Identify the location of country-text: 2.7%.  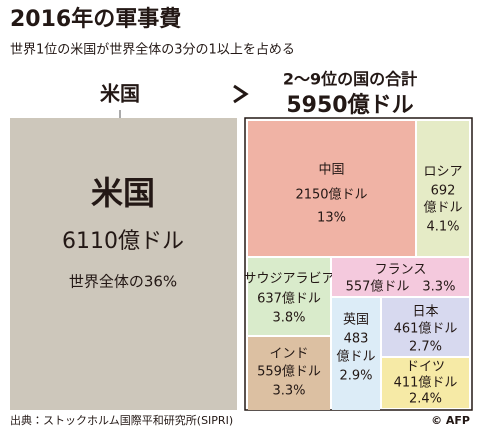
(425, 347).